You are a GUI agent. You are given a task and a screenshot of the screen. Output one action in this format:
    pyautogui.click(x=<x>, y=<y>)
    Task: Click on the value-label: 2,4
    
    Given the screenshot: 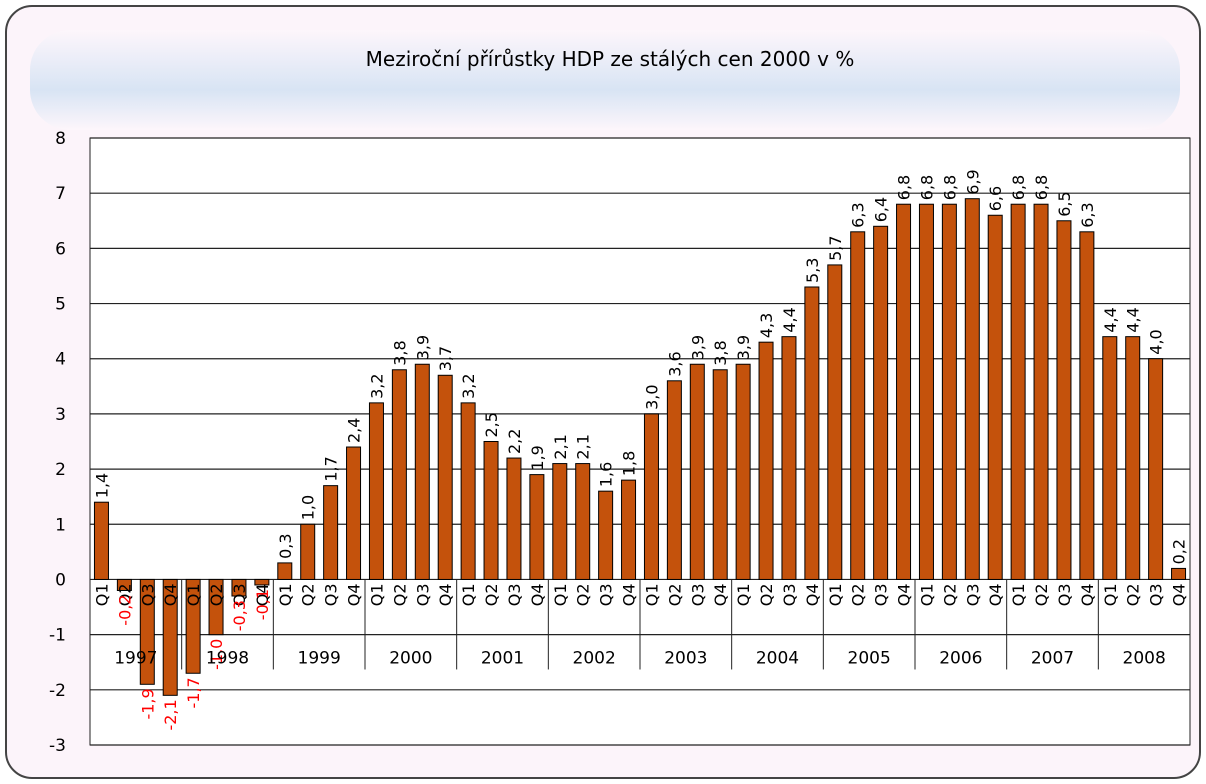 What is the action you would take?
    pyautogui.click(x=354, y=430)
    